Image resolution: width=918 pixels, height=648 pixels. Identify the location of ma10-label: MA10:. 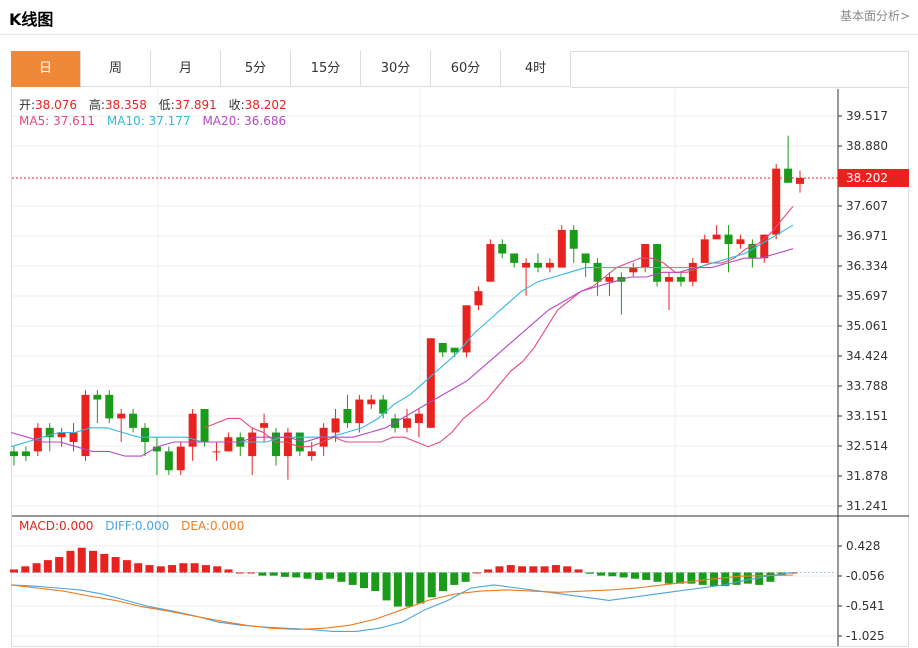
(125, 121).